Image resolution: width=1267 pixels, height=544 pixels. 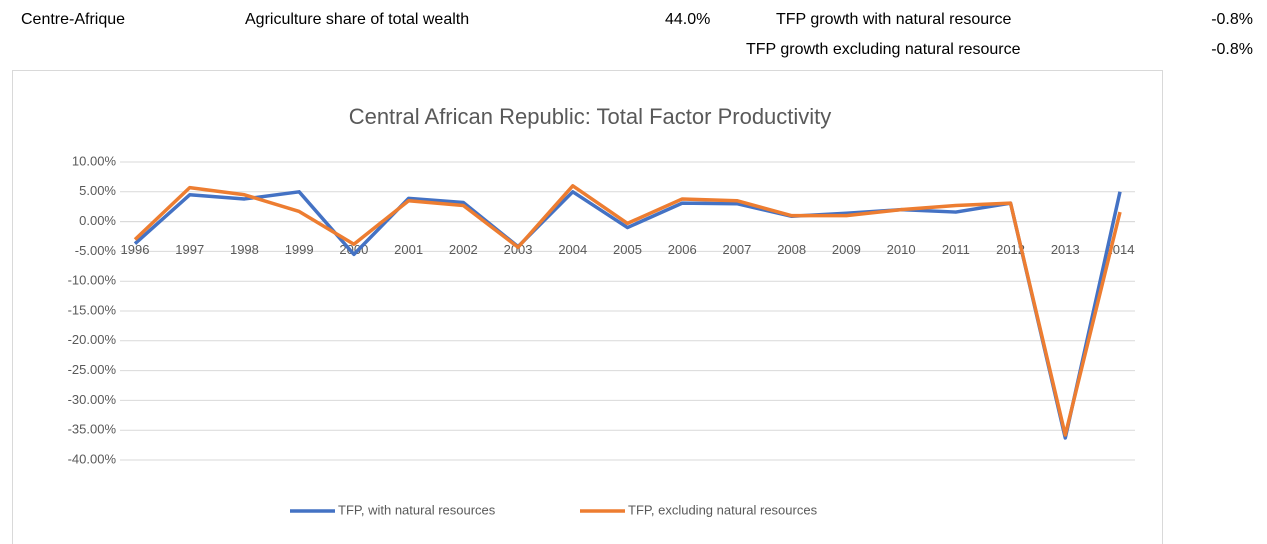 What do you see at coordinates (92, 339) in the screenshot?
I see `y-tick-label: -20.00%` at bounding box center [92, 339].